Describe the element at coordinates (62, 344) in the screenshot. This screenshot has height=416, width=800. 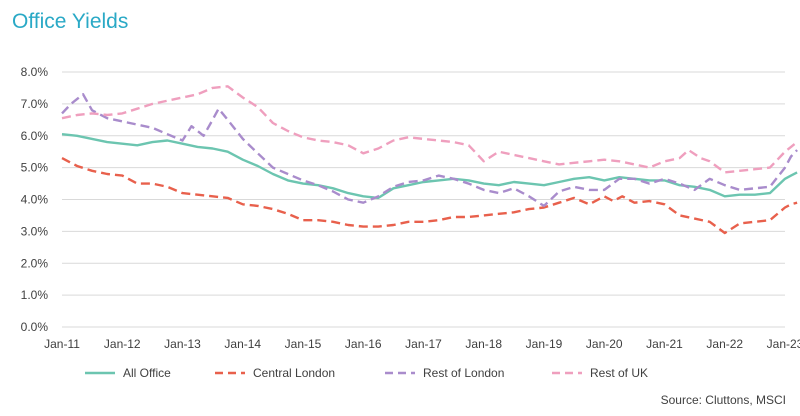
I see `x-tick-label: Jan-11` at that location.